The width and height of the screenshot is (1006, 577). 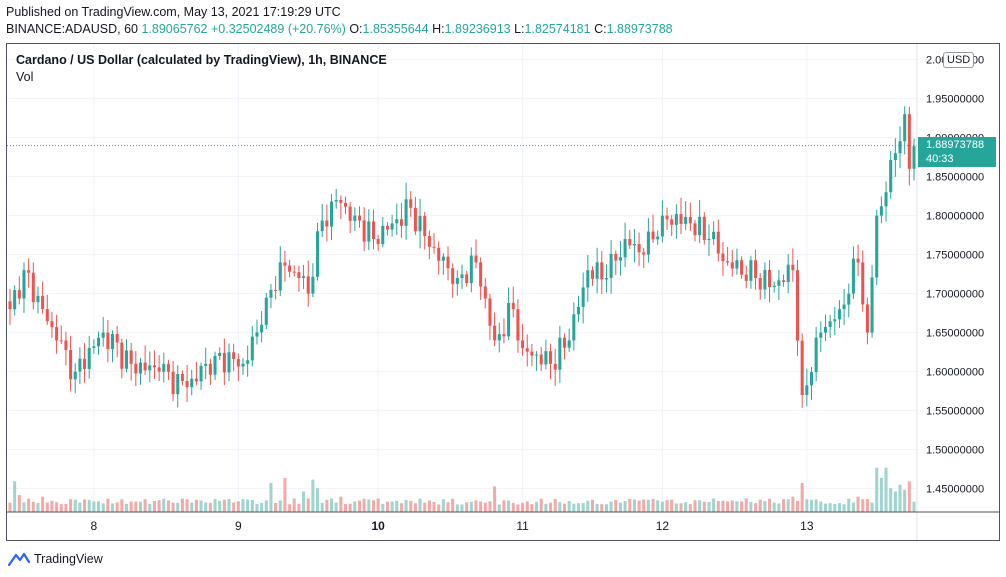 I want to click on price-tick-label: 1.80000000, so click(x=955, y=217).